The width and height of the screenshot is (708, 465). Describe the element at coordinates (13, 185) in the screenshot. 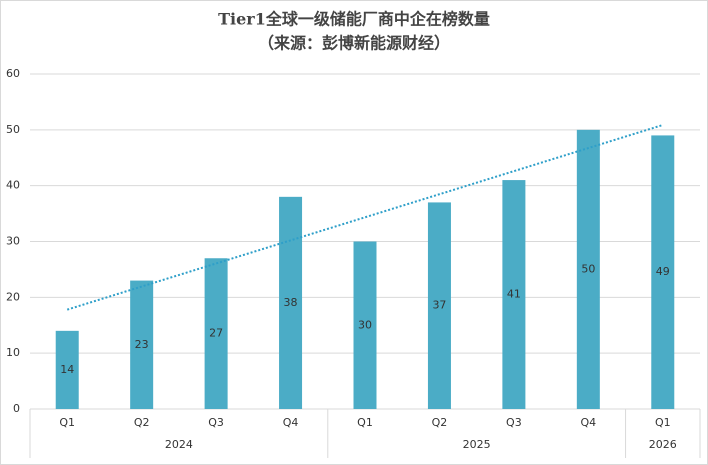

I see `y-tick-label: 40` at that location.